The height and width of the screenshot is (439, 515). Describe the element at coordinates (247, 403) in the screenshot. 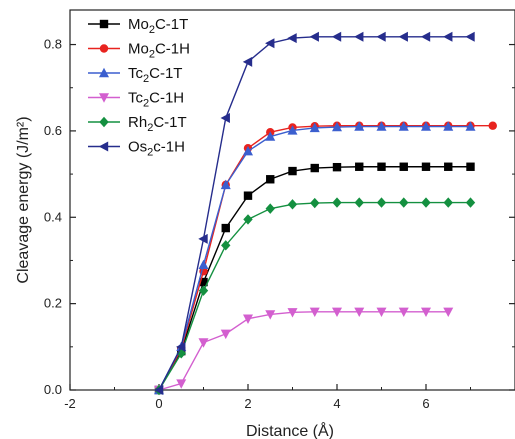

I see `x-tick-label: 2` at that location.